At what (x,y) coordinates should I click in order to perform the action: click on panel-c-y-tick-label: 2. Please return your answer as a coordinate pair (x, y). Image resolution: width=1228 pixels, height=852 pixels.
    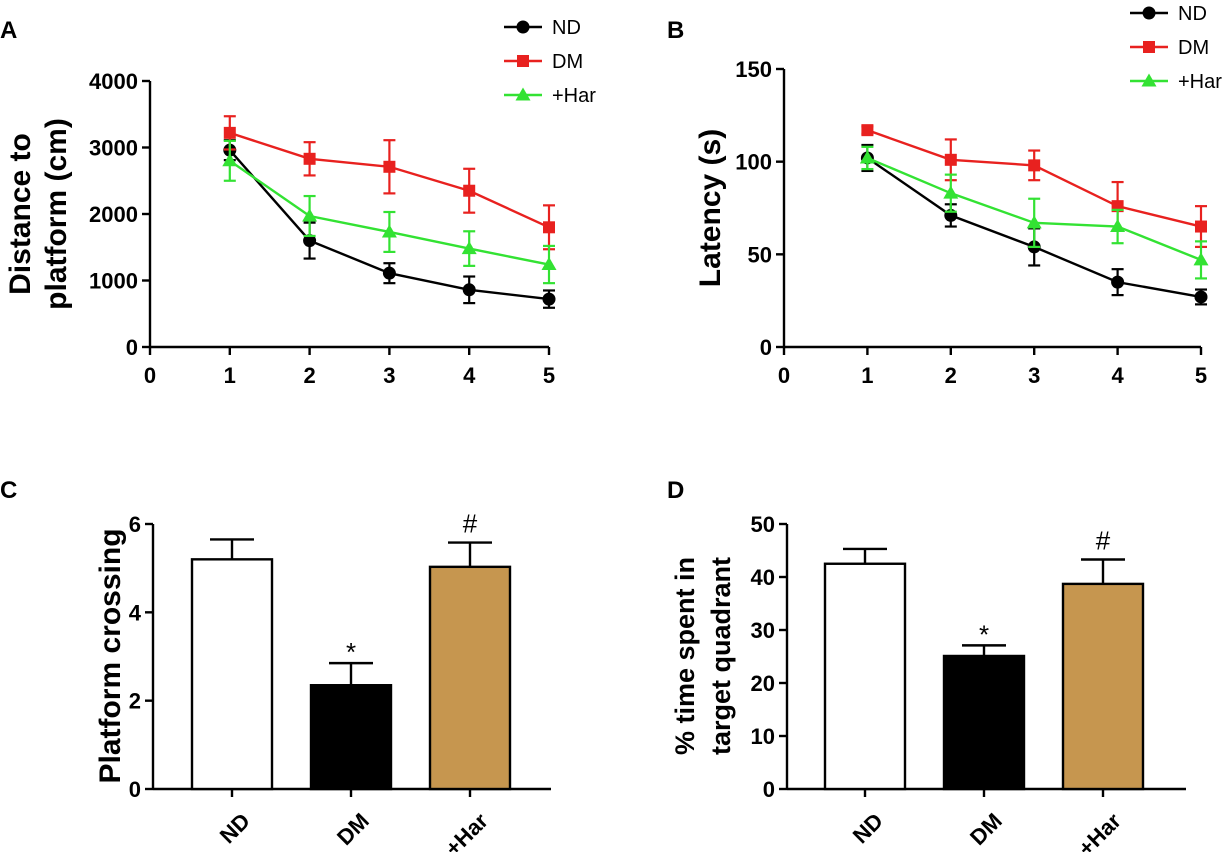
    Looking at the image, I should click on (135, 701).